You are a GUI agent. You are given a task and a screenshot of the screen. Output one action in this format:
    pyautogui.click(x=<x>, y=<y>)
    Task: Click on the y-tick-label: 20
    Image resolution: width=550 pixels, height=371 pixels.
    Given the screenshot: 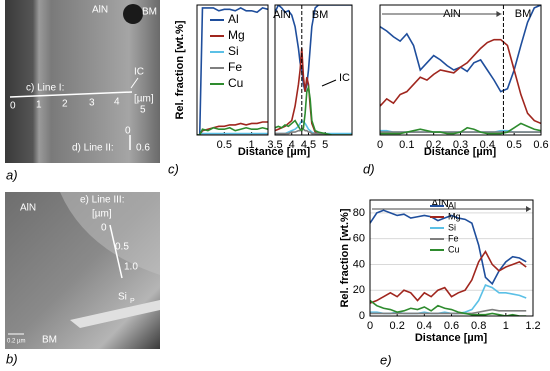 What is the action you would take?
    pyautogui.click(x=359, y=290)
    